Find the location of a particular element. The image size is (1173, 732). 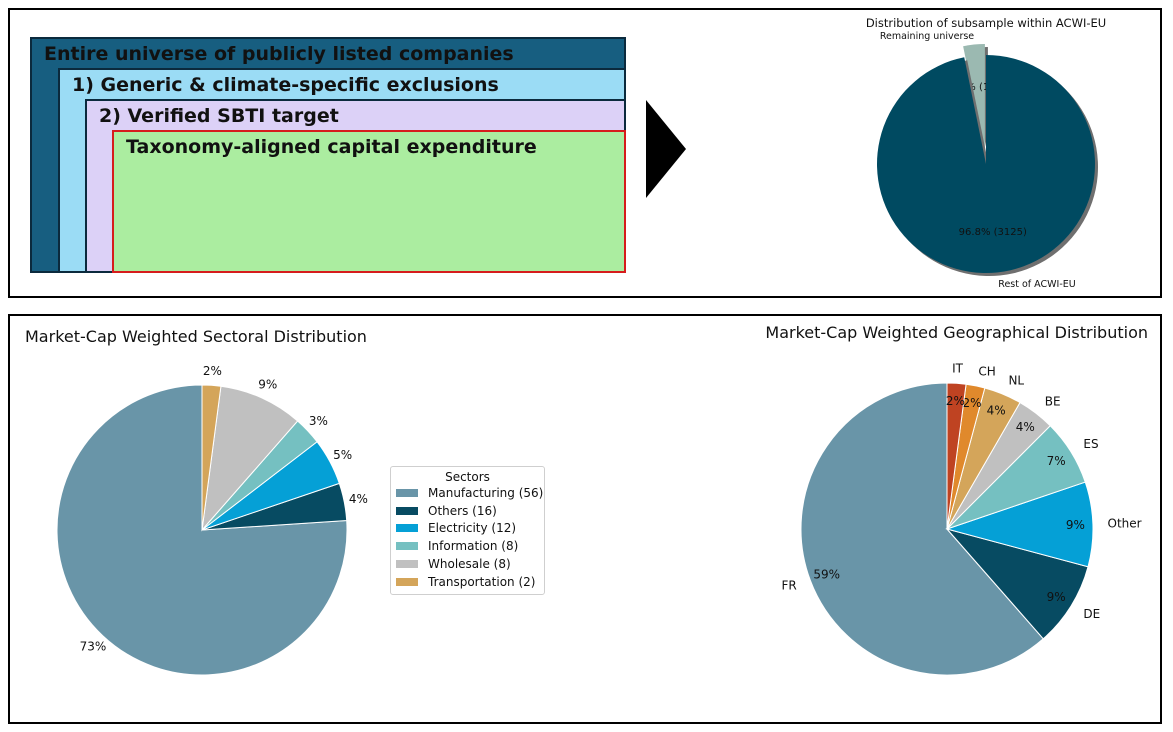

geo-name-label-other: Other is located at coordinates (1125, 524).